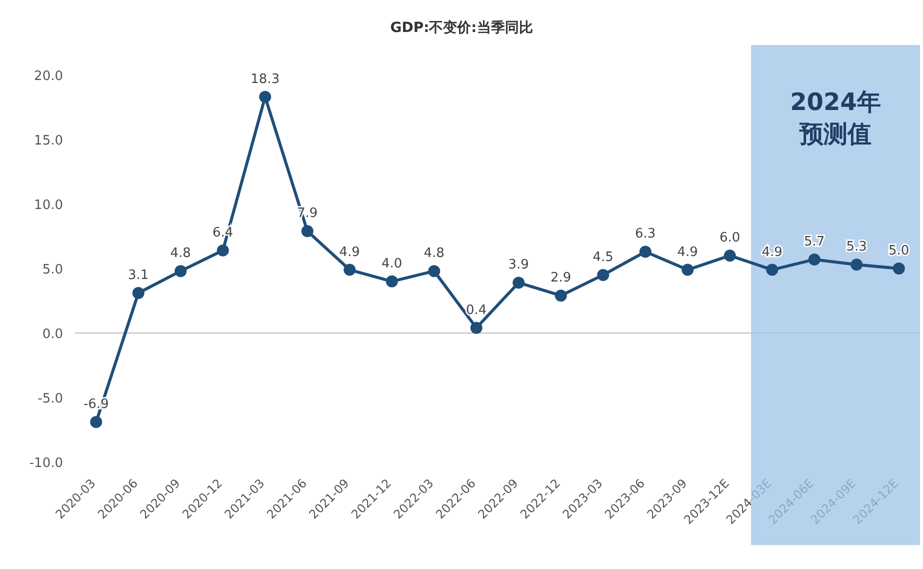  Describe the element at coordinates (48, 205) in the screenshot. I see `y-tick-label: 10.0` at that location.